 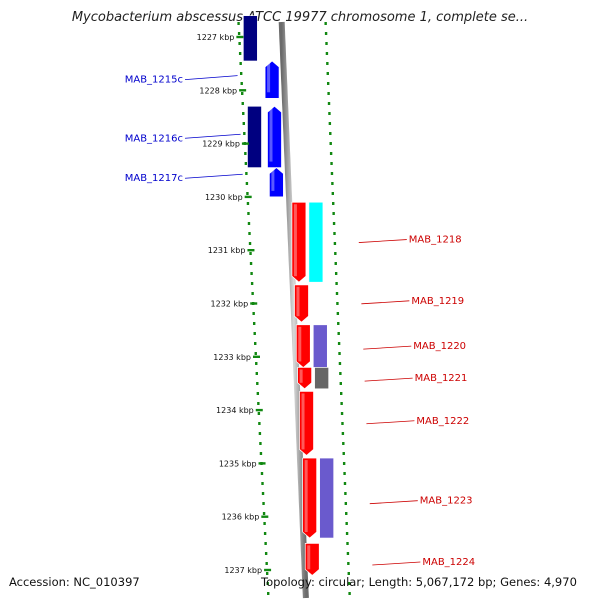 I want to click on accession-text: Accession: NC_010397, so click(x=74, y=582).